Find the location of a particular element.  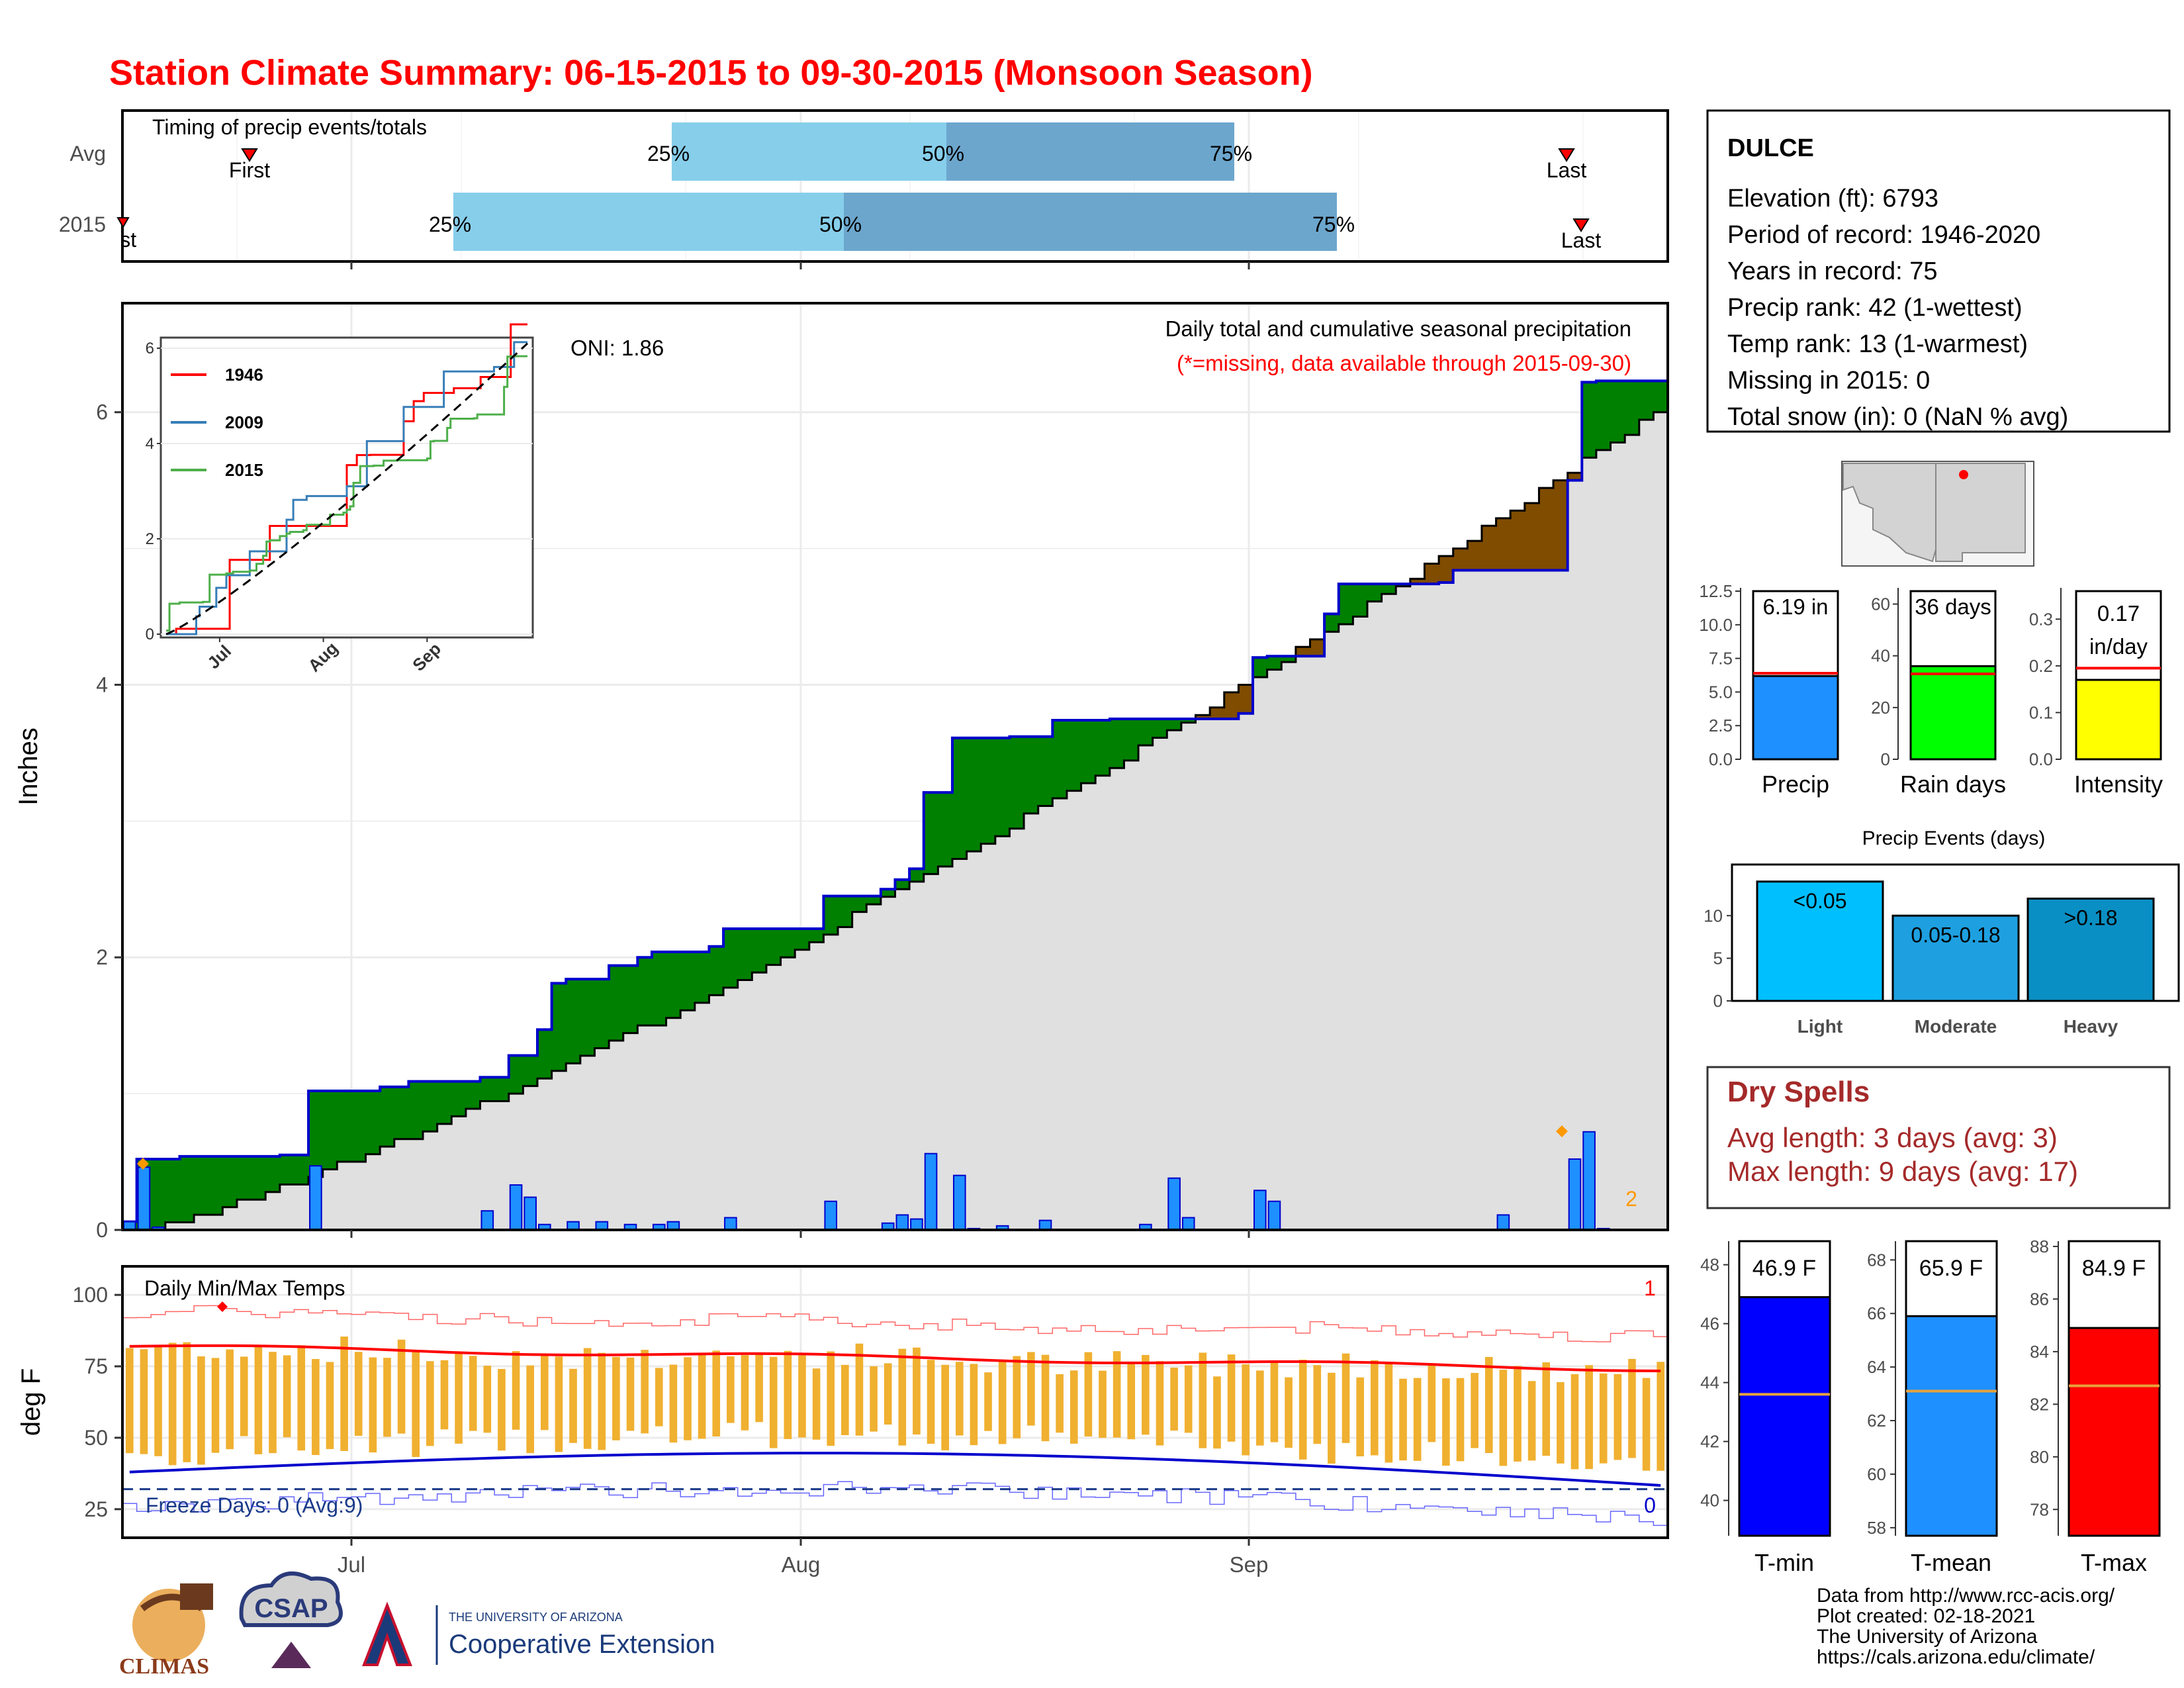

temp-summary-label: T-max is located at coordinates (2114, 1562).